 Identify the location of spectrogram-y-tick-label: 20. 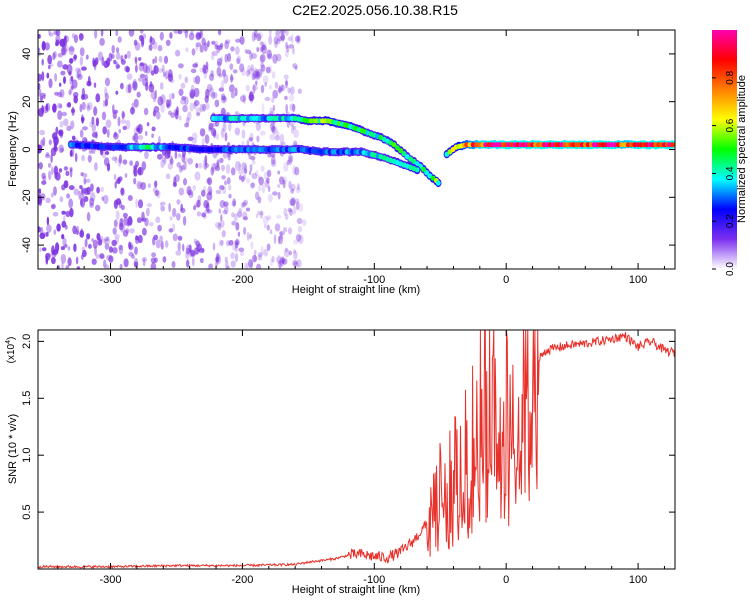
(27, 102).